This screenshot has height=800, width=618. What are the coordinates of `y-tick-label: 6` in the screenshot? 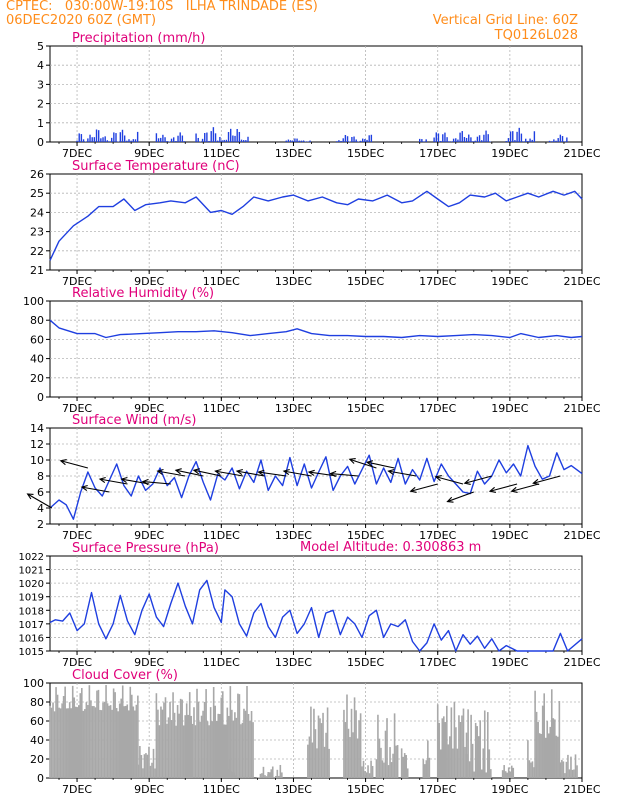 It's located at (40, 492).